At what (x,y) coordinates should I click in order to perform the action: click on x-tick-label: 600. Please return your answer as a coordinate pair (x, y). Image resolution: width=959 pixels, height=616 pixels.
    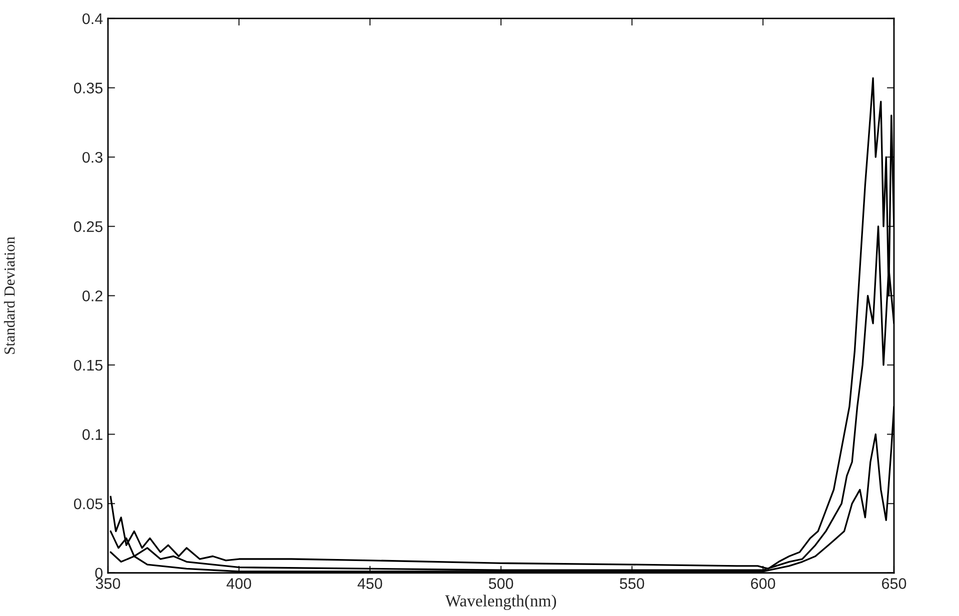
    Looking at the image, I should click on (763, 583).